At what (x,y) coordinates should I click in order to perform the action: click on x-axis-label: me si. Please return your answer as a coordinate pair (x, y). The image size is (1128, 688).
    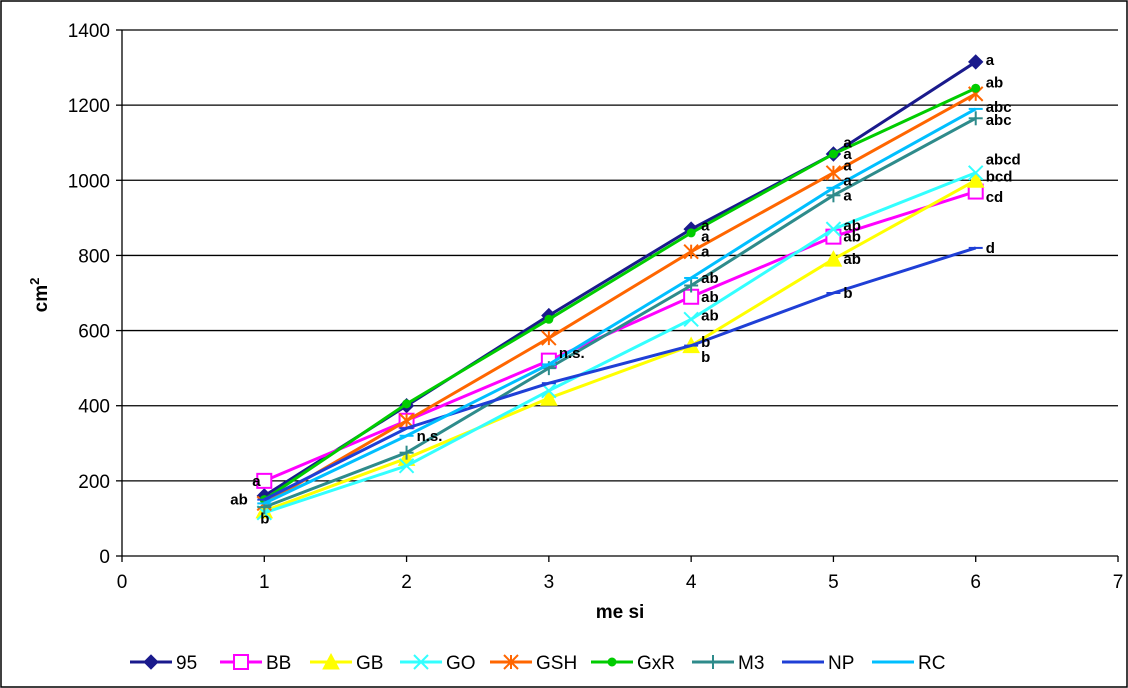
    Looking at the image, I should click on (620, 612).